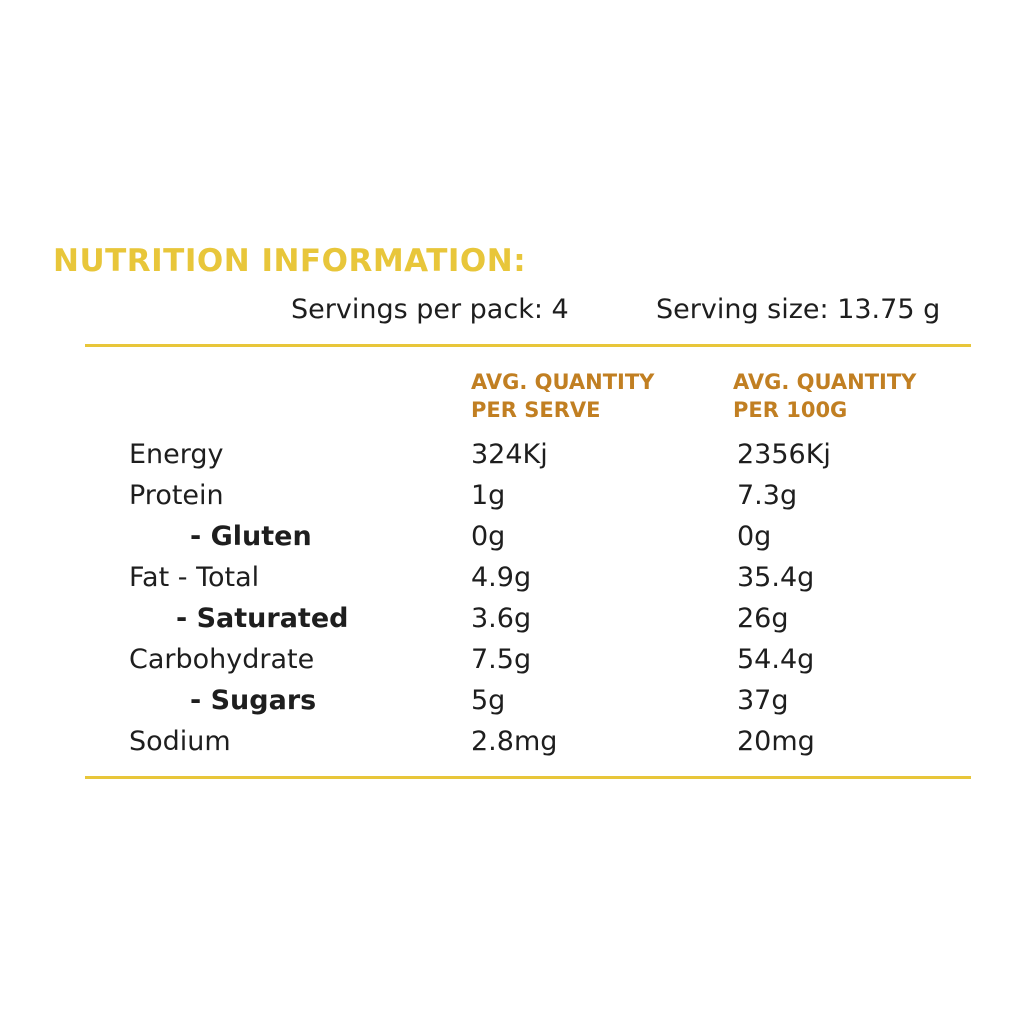 Image resolution: width=1024 pixels, height=1024 pixels. I want to click on column-header-per-serve: AVG. QUANTITY PER SERVE, so click(562, 396).